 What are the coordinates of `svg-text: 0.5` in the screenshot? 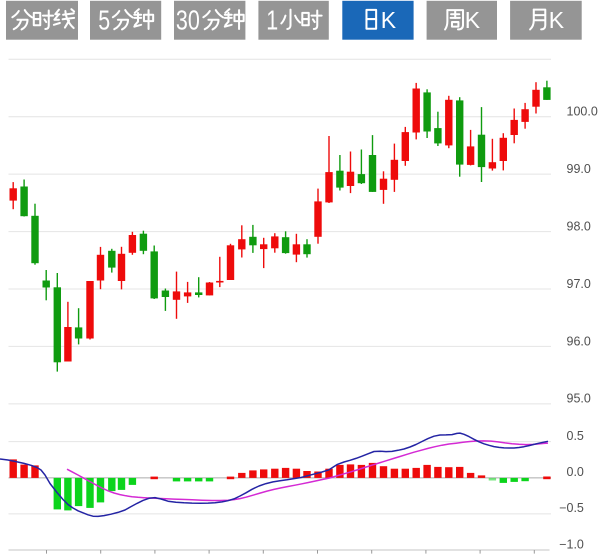 It's located at (575, 436).